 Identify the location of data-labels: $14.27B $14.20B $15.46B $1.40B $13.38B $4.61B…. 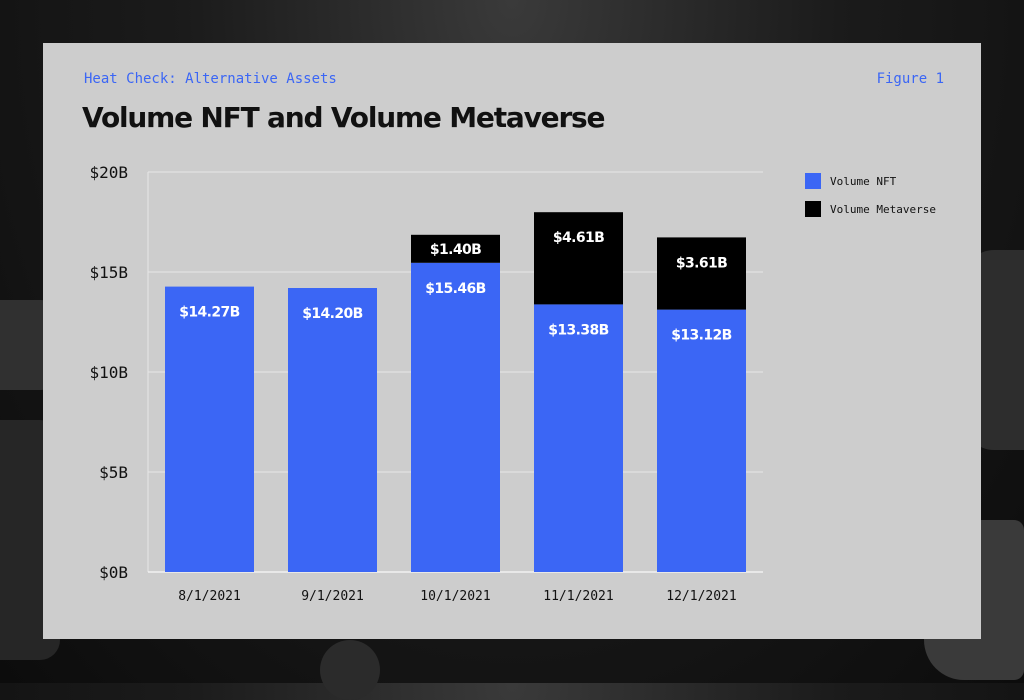
(455, 286).